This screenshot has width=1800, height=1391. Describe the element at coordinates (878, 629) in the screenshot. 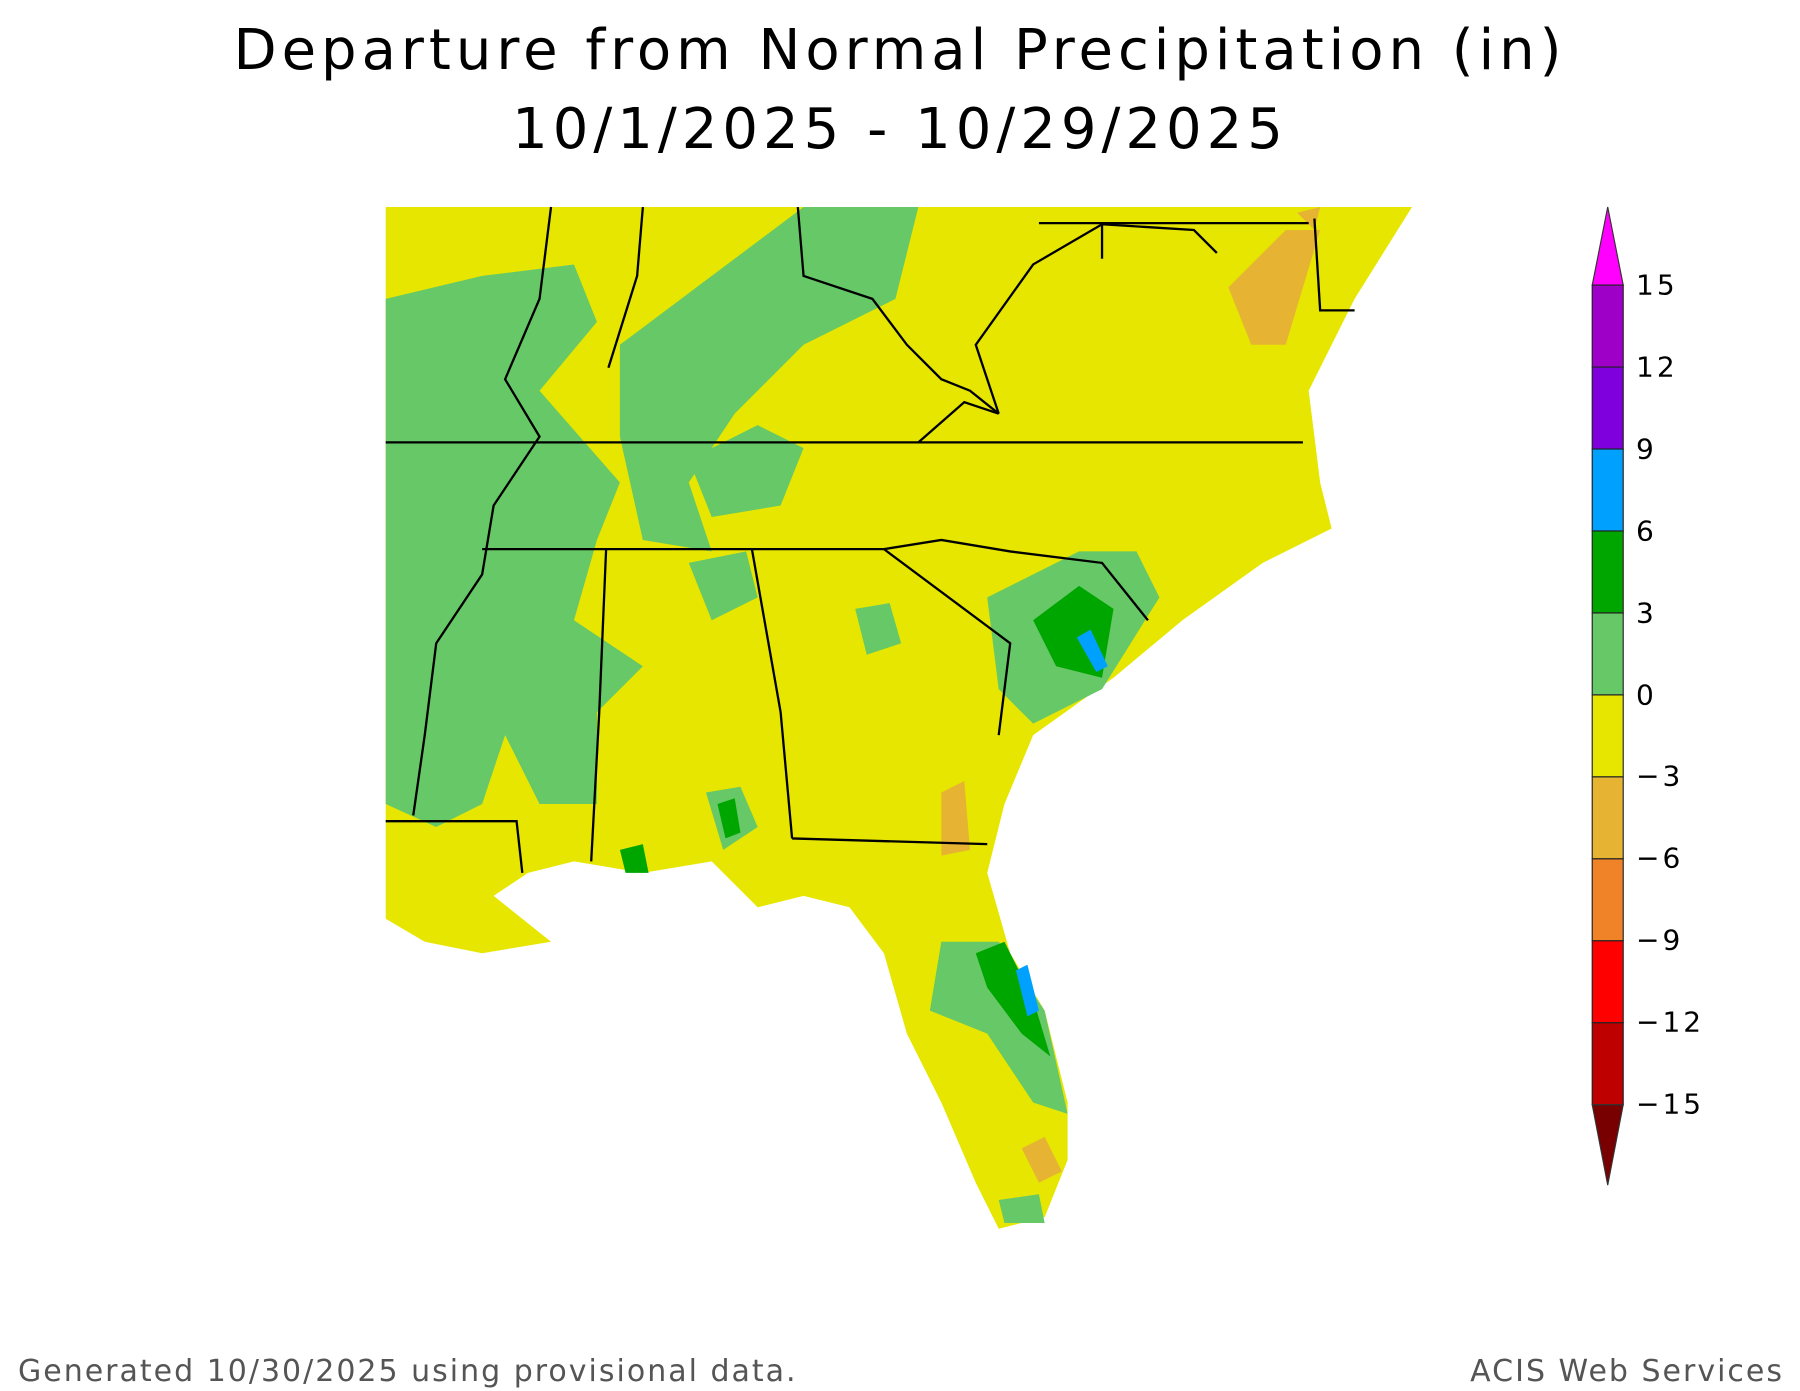

I see `green-region-georgia` at that location.